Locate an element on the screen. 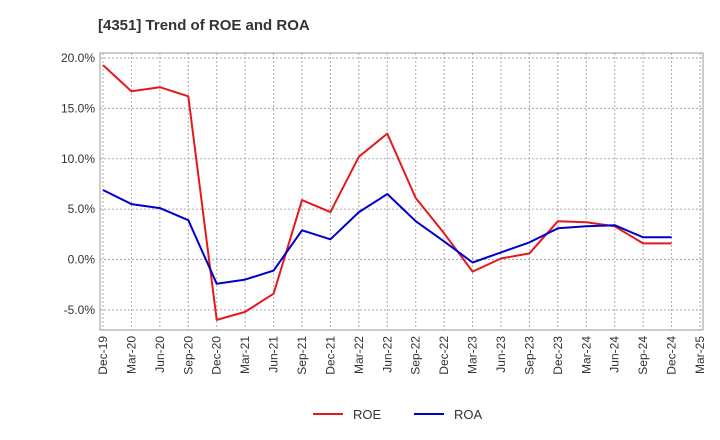 The image size is (720, 440). x-tick-label: Sep-20 is located at coordinates (188, 355).